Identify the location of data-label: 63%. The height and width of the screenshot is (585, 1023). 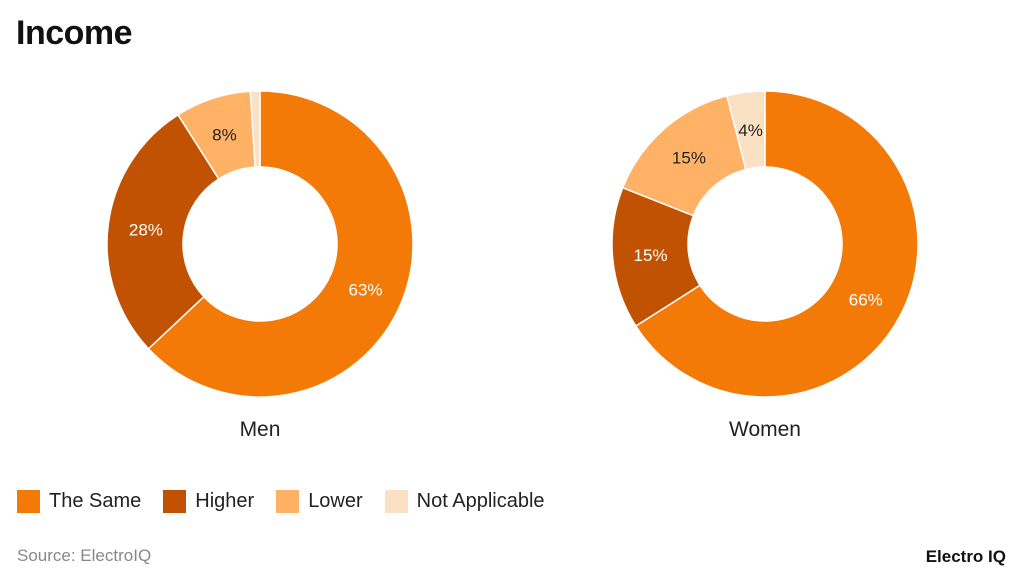
(366, 290).